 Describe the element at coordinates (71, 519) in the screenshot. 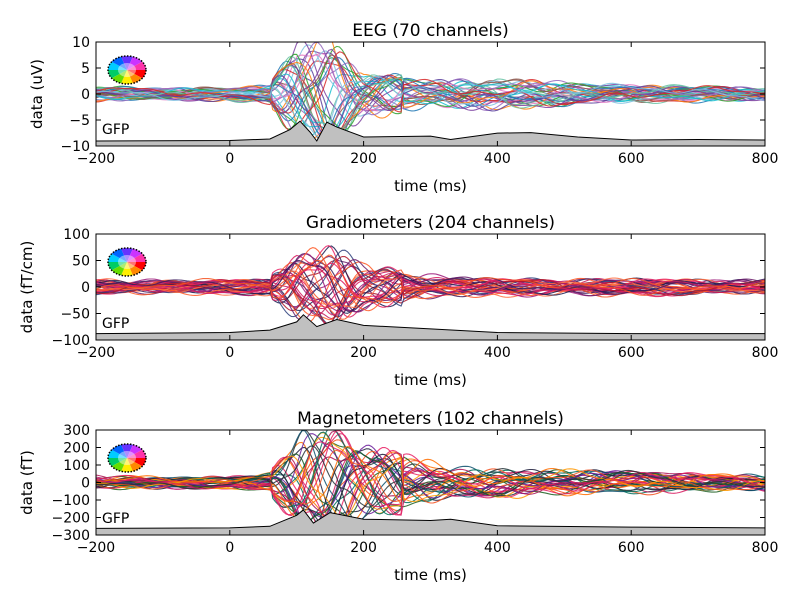

I see `y-tick-label: −200` at that location.